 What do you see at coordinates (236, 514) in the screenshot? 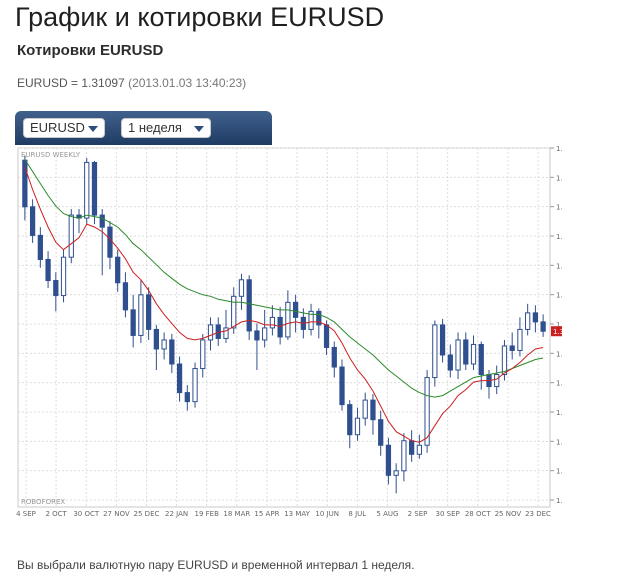
I see `x-tick-label: 18 MAR` at bounding box center [236, 514].